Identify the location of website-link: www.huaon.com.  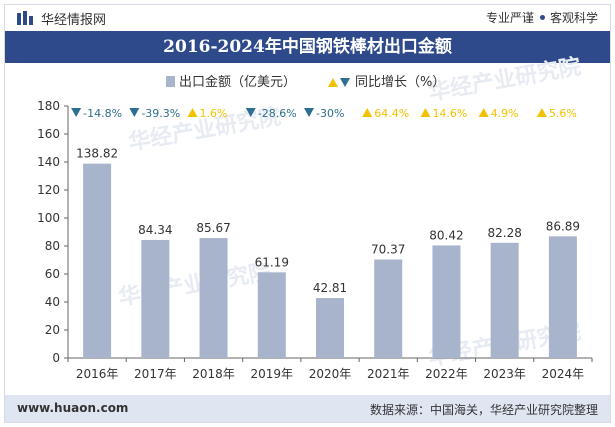
(73, 408).